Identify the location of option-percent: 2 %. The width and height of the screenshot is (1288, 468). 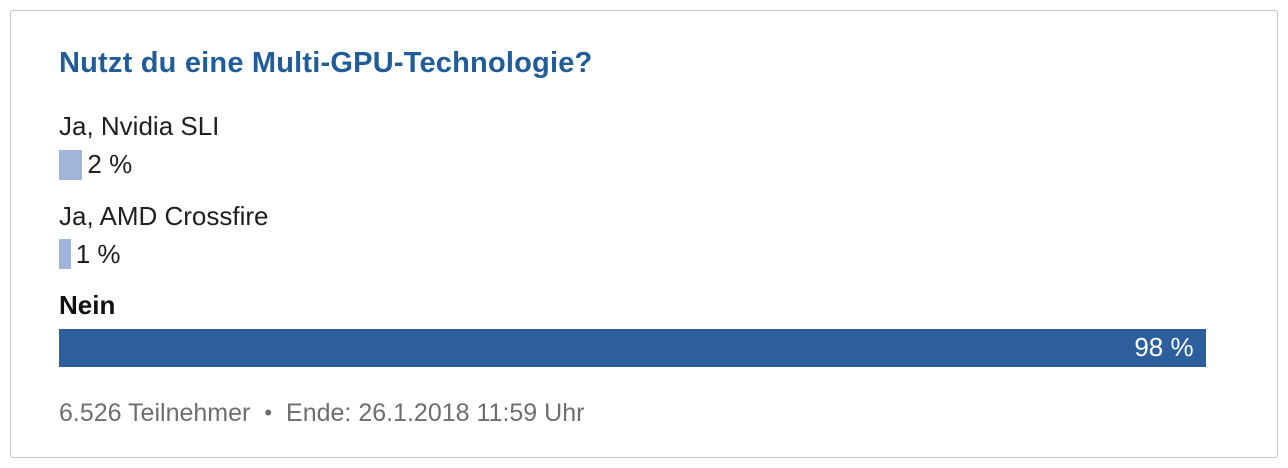
(110, 164).